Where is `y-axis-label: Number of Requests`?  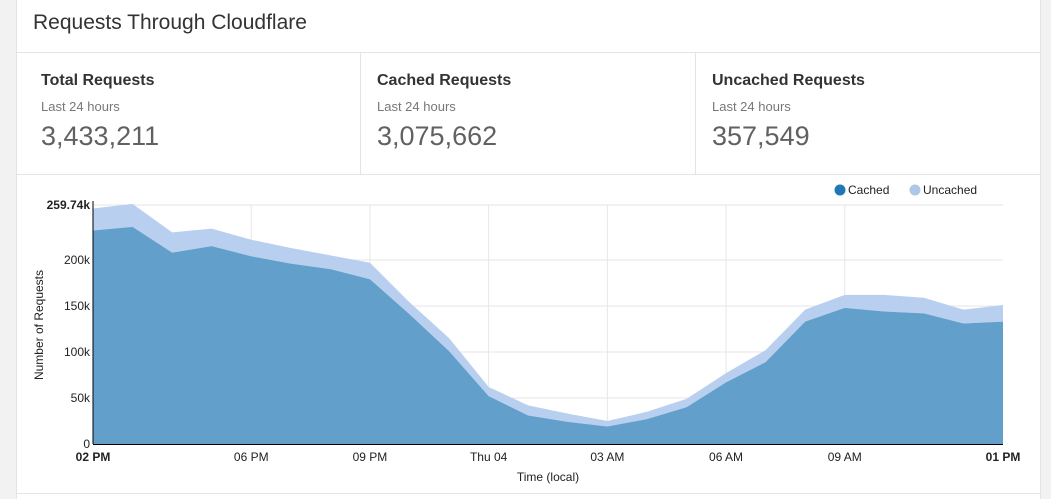
y-axis-label: Number of Requests is located at coordinates (39, 325).